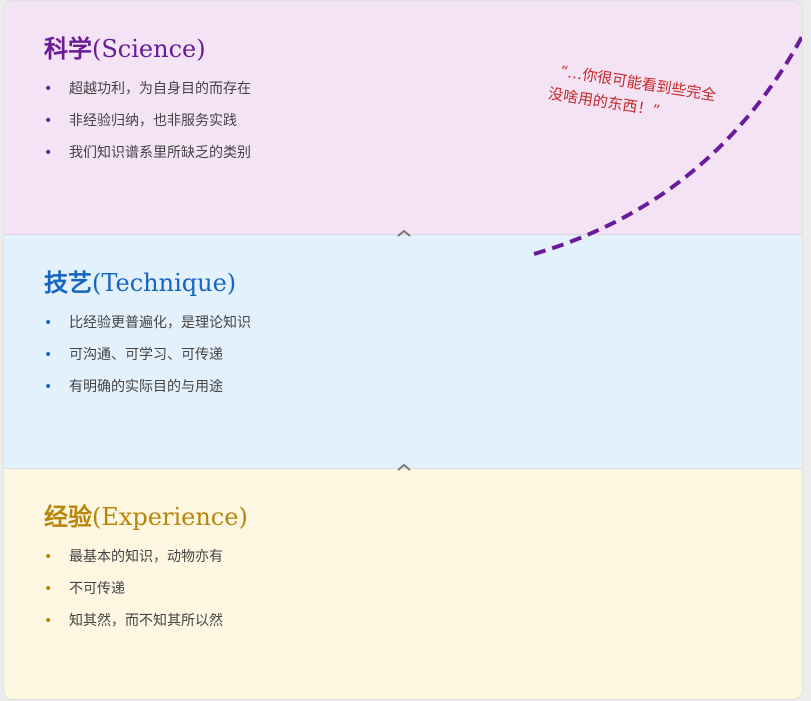 Image resolution: width=811 pixels, height=701 pixels. What do you see at coordinates (140, 282) in the screenshot?
I see `technique-title: 技艺(Technique)` at bounding box center [140, 282].